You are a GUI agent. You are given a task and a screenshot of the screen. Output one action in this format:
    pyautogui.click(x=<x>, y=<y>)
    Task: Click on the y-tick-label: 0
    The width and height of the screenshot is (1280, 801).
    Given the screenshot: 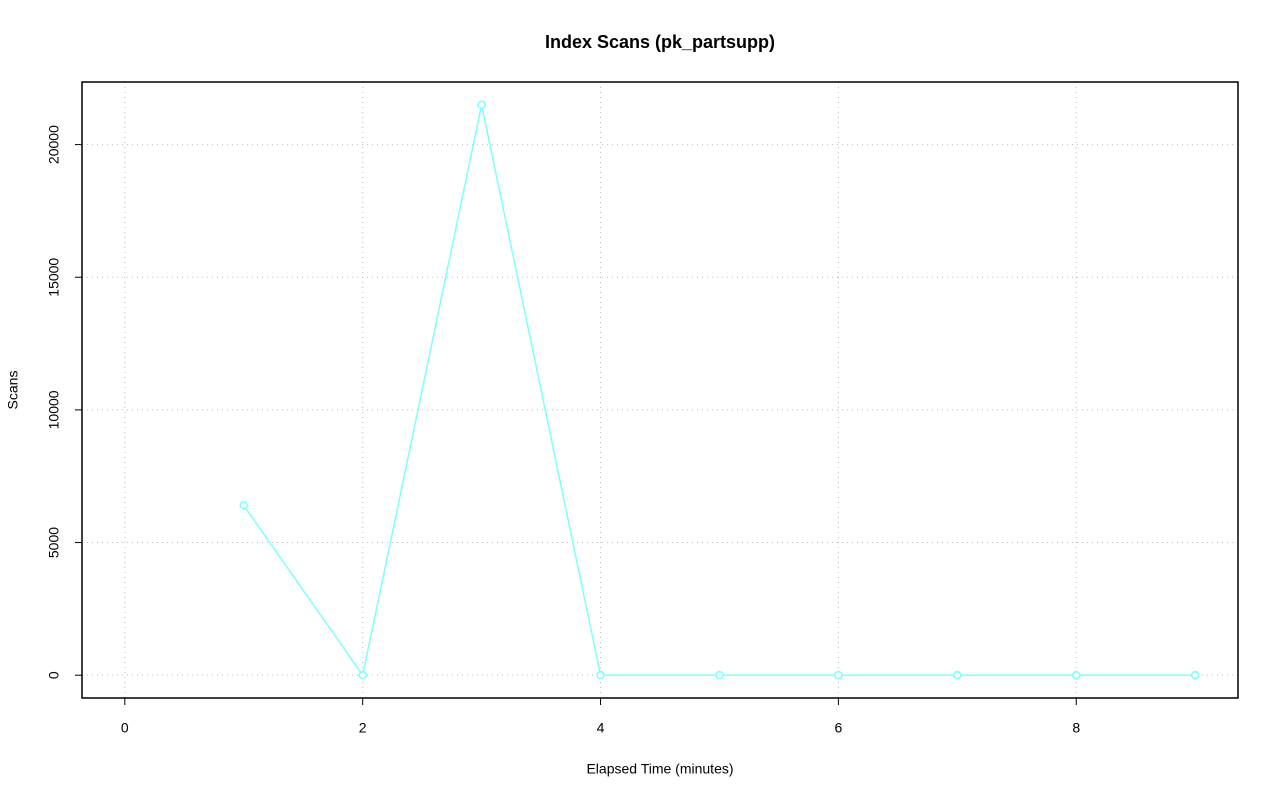 What is the action you would take?
    pyautogui.click(x=54, y=675)
    